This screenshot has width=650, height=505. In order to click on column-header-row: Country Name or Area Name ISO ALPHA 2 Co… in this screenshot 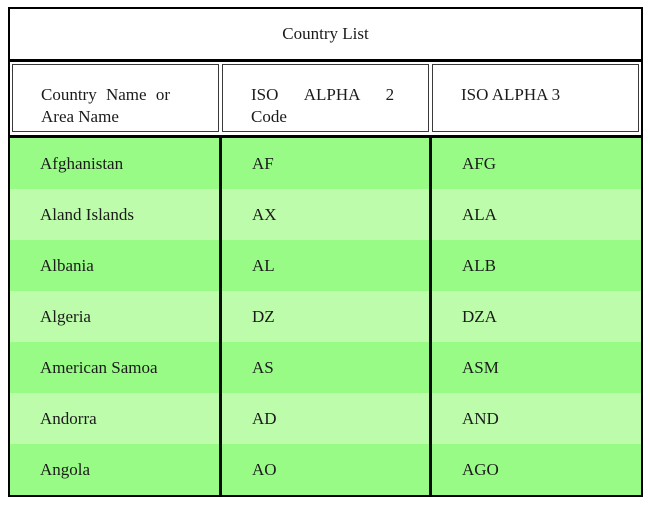, I will do `click(325, 98)`.